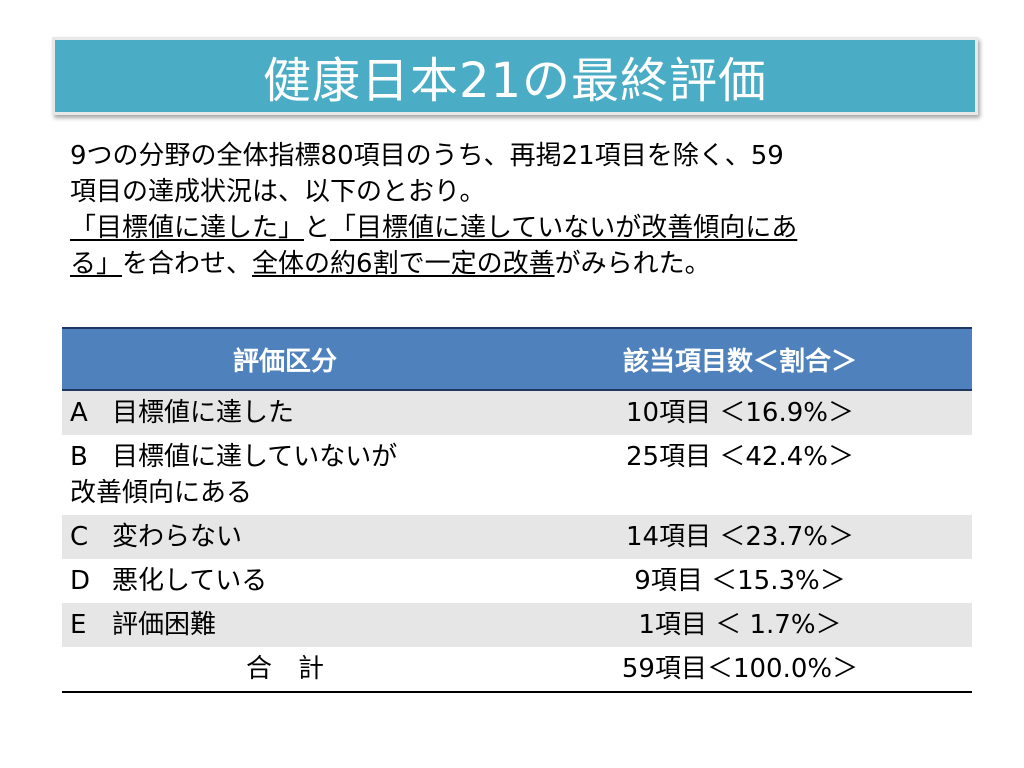 The width and height of the screenshot is (1024, 768). What do you see at coordinates (740, 670) in the screenshot?
I see `total-value: 59項目＜100.0%＞` at bounding box center [740, 670].